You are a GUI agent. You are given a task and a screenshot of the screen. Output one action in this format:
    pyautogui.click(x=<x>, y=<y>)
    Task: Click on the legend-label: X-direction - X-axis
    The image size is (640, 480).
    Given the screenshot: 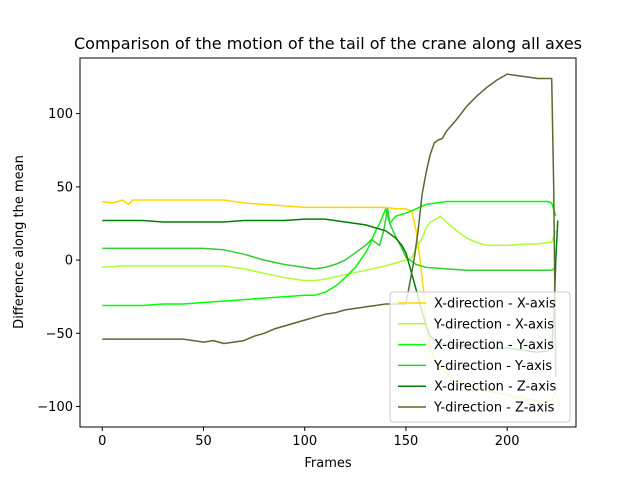 What is the action you would take?
    pyautogui.click(x=495, y=304)
    